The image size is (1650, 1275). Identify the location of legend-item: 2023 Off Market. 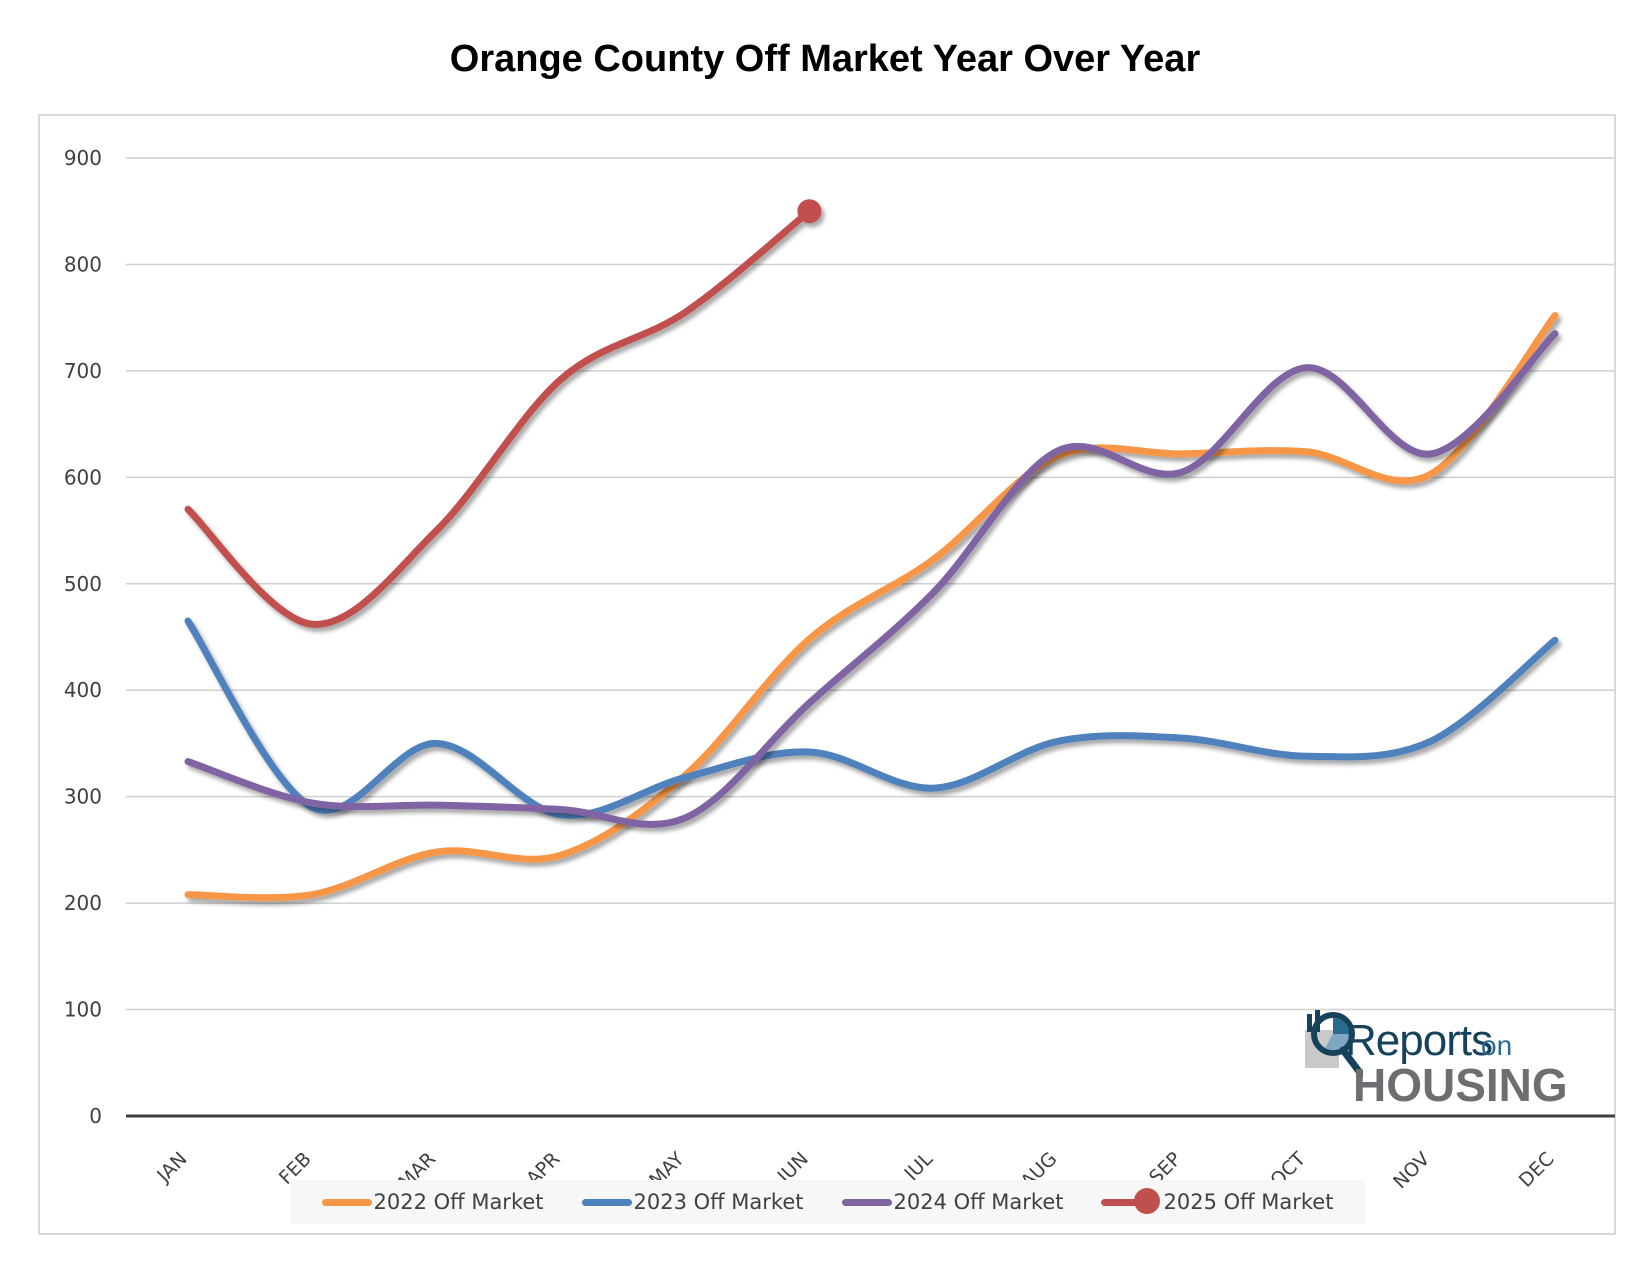
(692, 1202).